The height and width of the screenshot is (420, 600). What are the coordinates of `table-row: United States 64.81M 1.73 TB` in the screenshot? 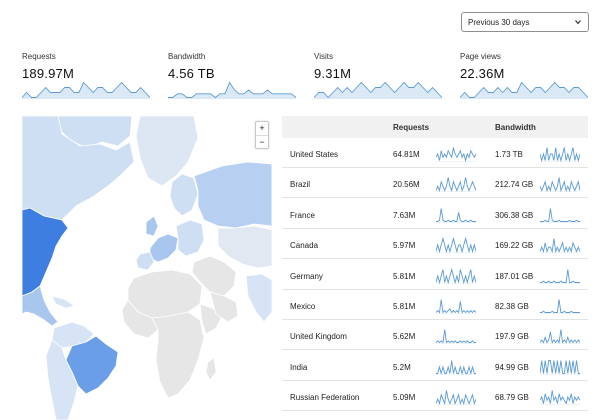 It's located at (435, 153).